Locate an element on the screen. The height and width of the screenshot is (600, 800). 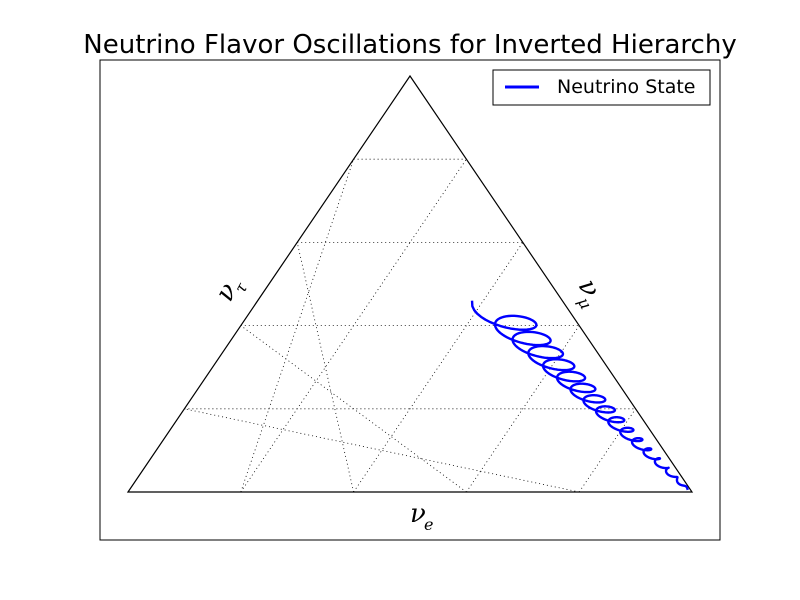
neutrino-state-line is located at coordinates (579, 395).